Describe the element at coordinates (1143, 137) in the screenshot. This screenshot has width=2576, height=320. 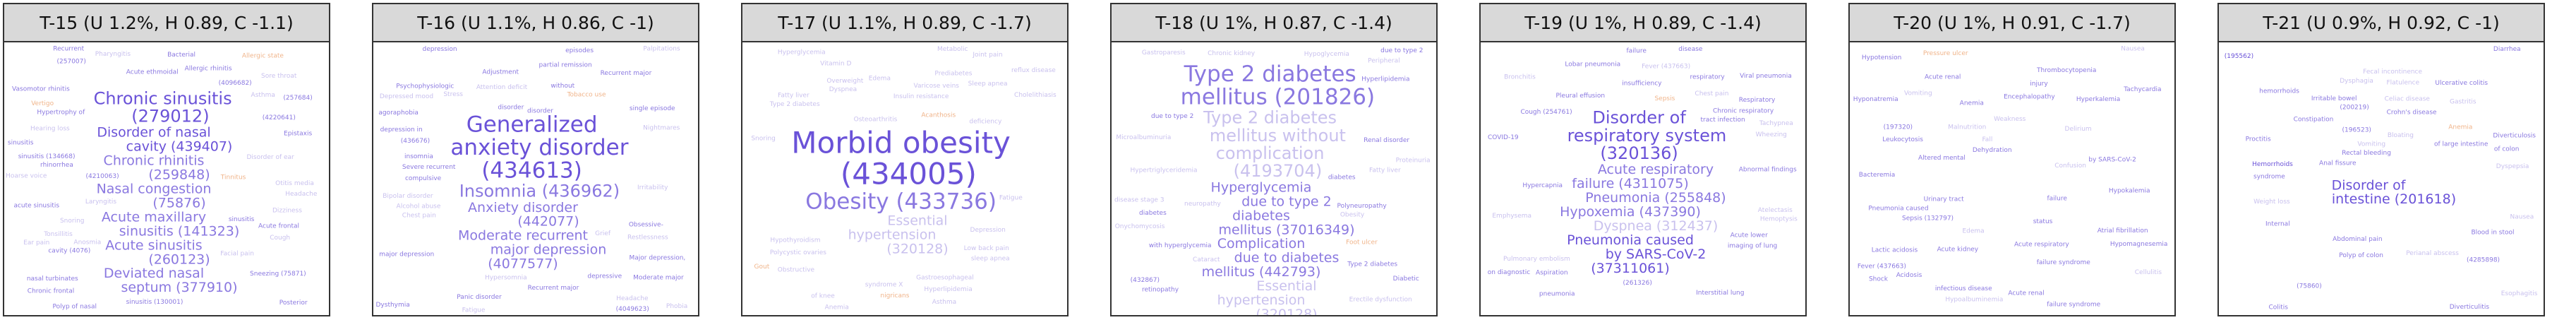
I see `cloud-word: Microalbuminuria` at that location.